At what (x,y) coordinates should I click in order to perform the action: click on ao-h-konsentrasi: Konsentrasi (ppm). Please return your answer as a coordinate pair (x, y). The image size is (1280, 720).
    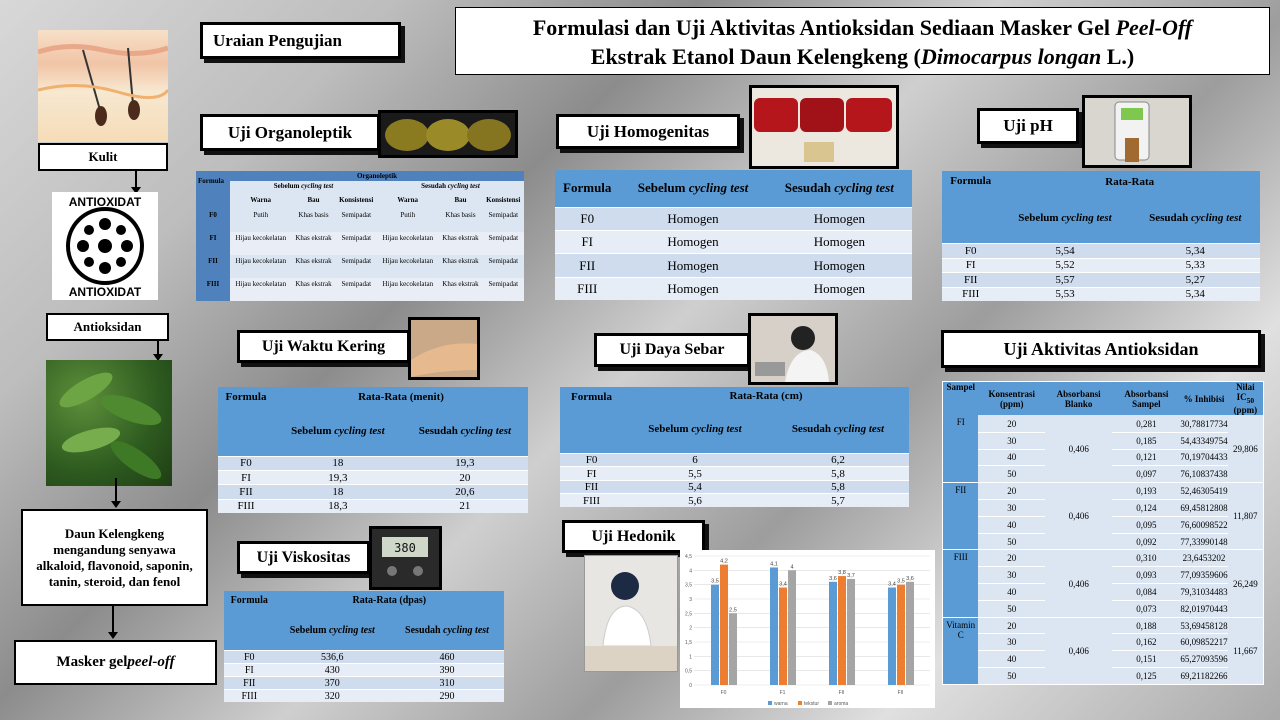
    Looking at the image, I should click on (1011, 398).